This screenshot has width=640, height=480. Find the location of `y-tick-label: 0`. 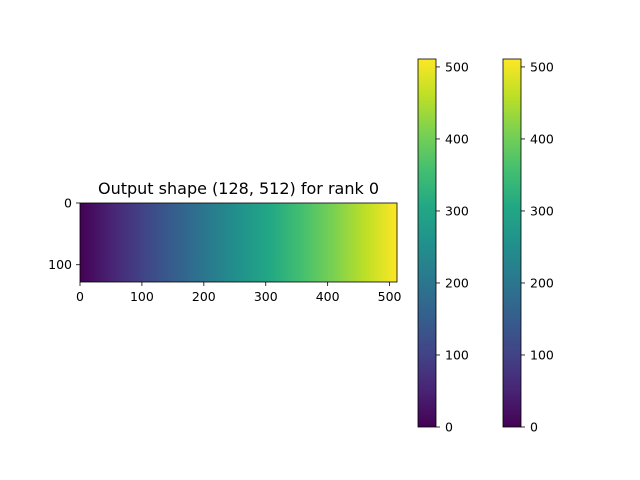

y-tick-label: 0 is located at coordinates (68, 203).